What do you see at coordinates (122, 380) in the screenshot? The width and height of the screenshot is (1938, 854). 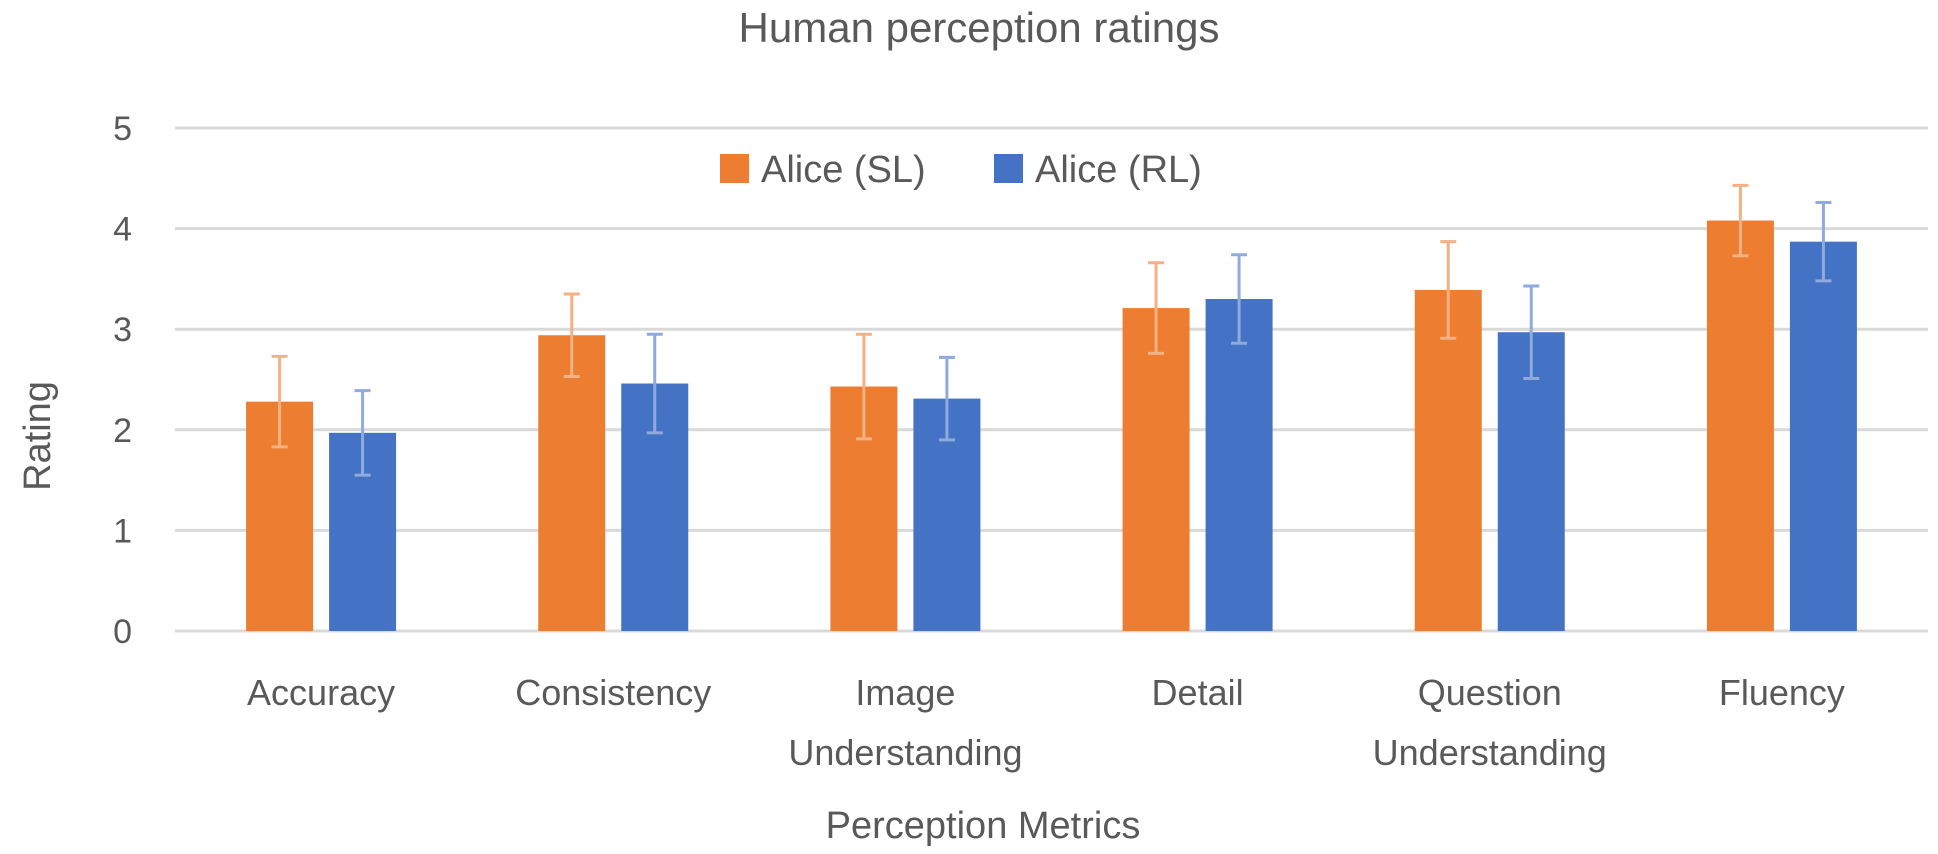 I see `y-axis-ticks: 0 1 2 3 4 5` at bounding box center [122, 380].